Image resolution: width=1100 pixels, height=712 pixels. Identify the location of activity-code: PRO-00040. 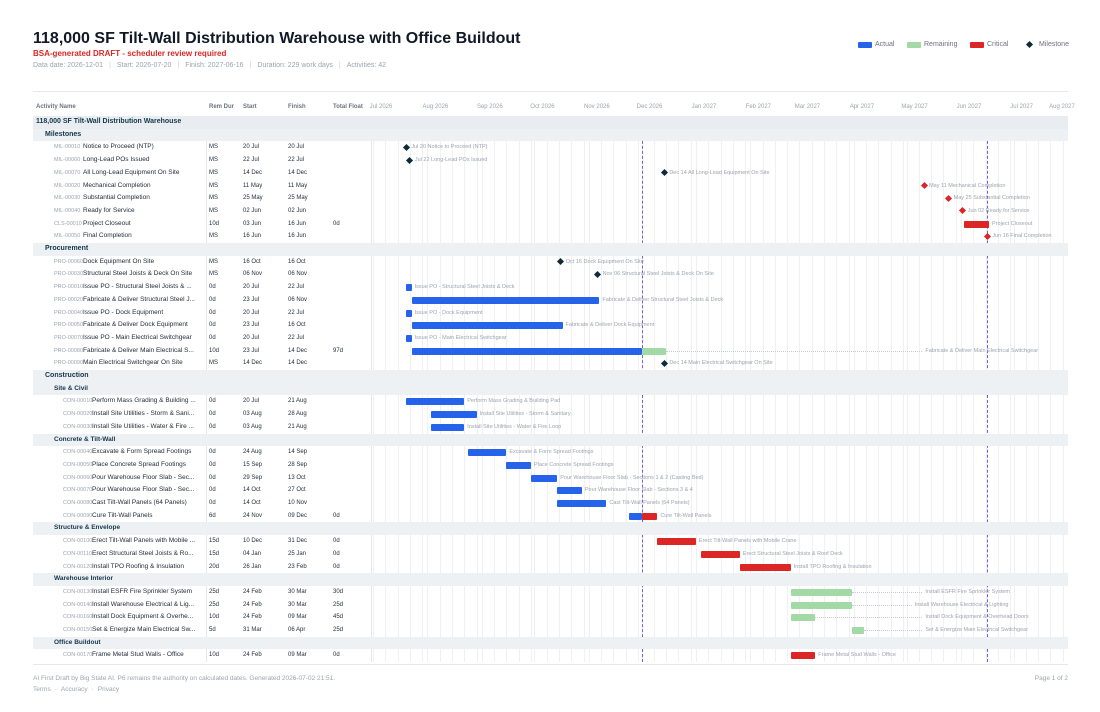
(69, 312).